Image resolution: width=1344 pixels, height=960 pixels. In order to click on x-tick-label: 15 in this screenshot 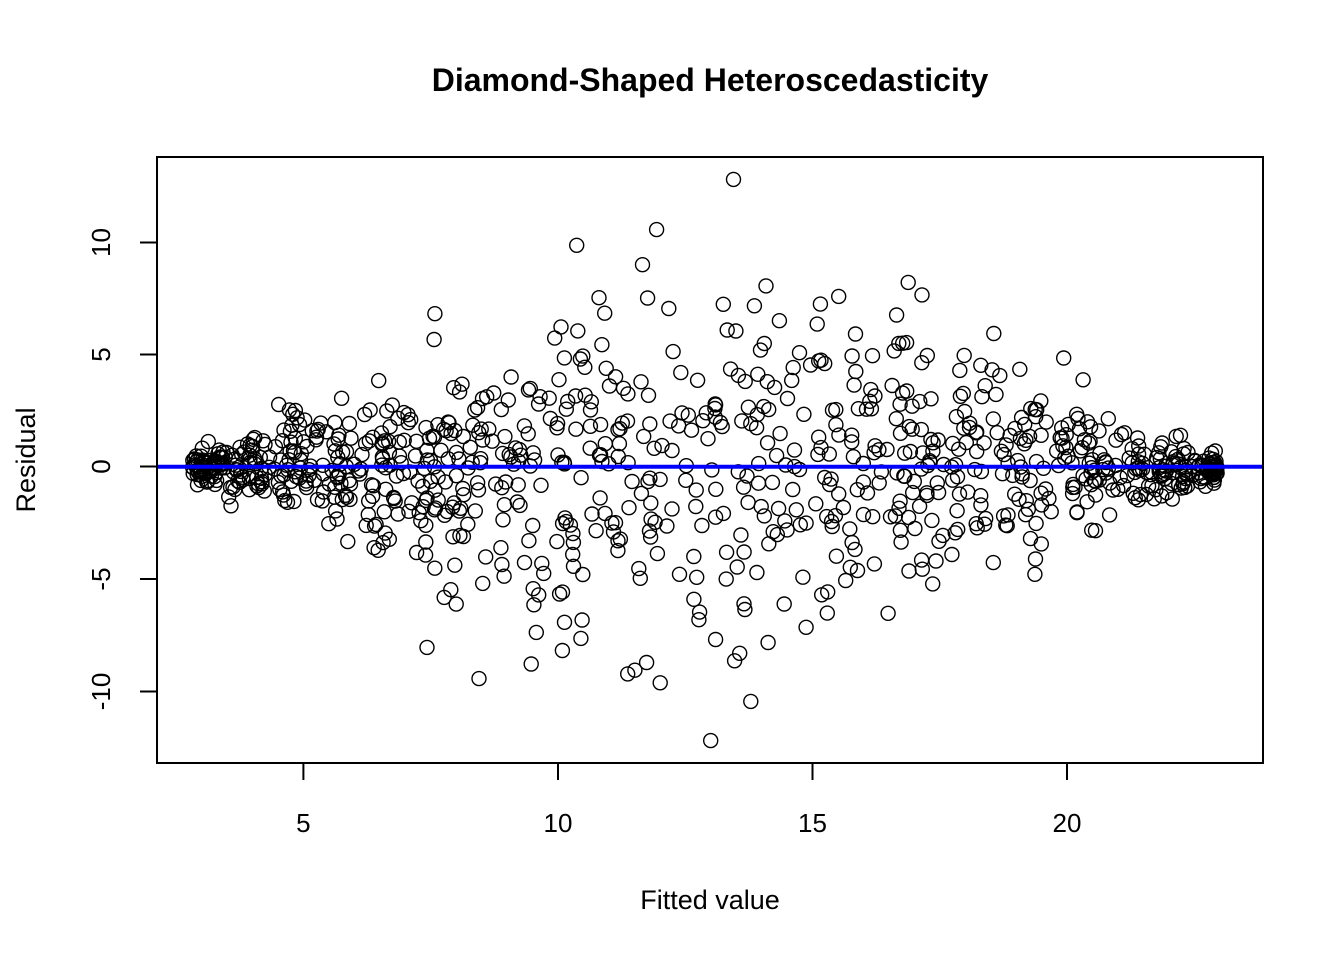, I will do `click(812, 823)`.